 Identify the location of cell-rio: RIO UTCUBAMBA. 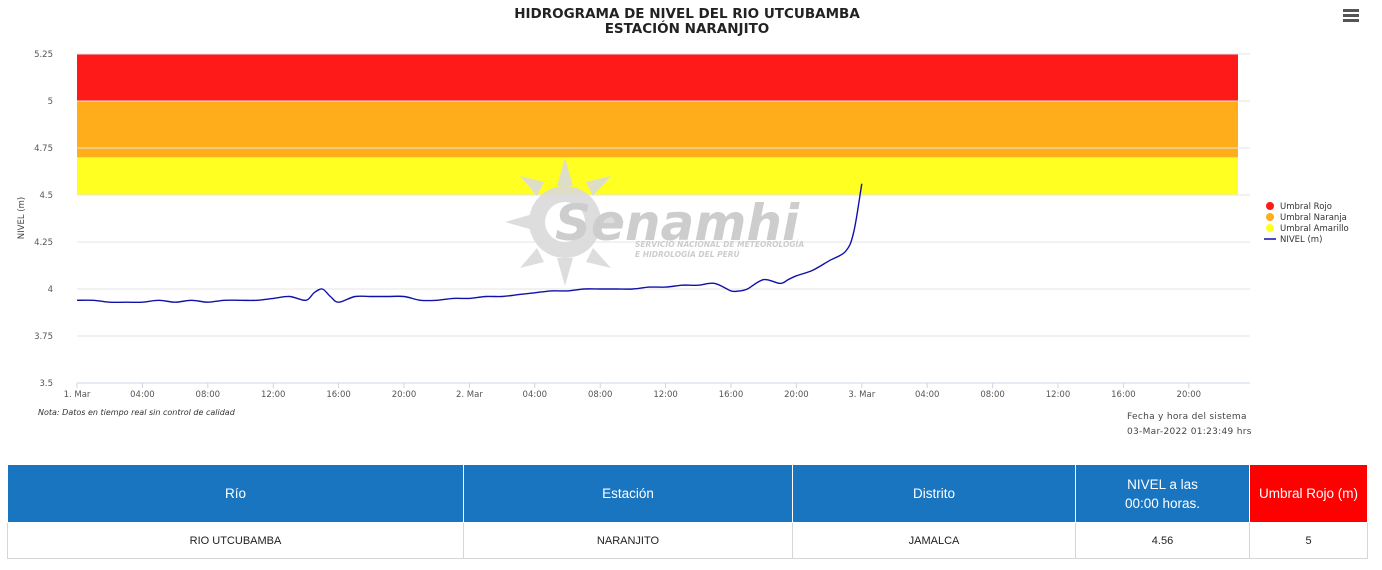
(235, 540).